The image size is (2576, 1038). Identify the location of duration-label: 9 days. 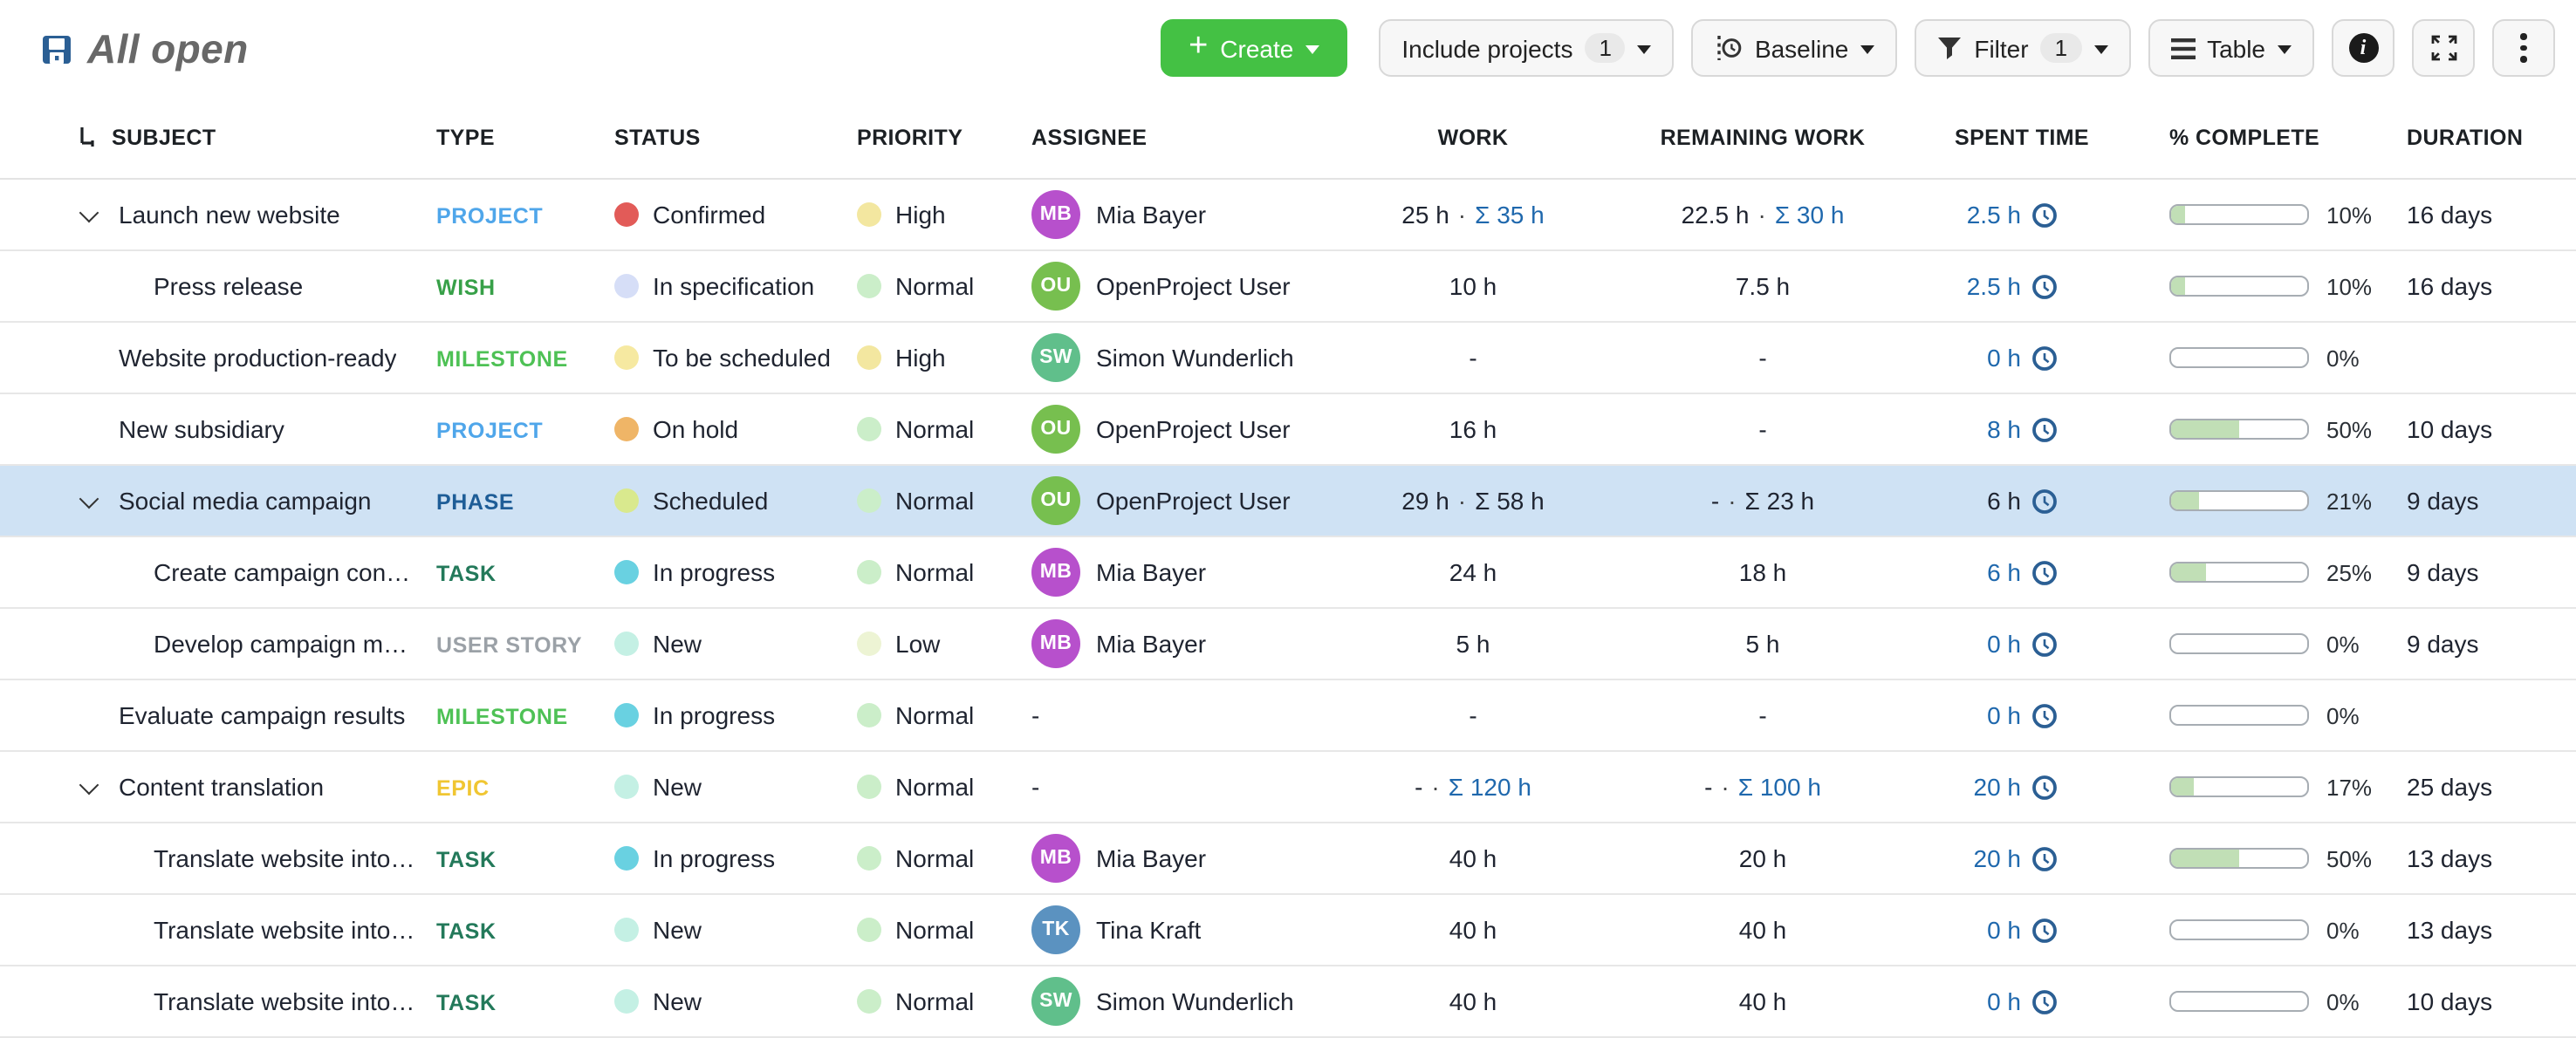
(2443, 644).